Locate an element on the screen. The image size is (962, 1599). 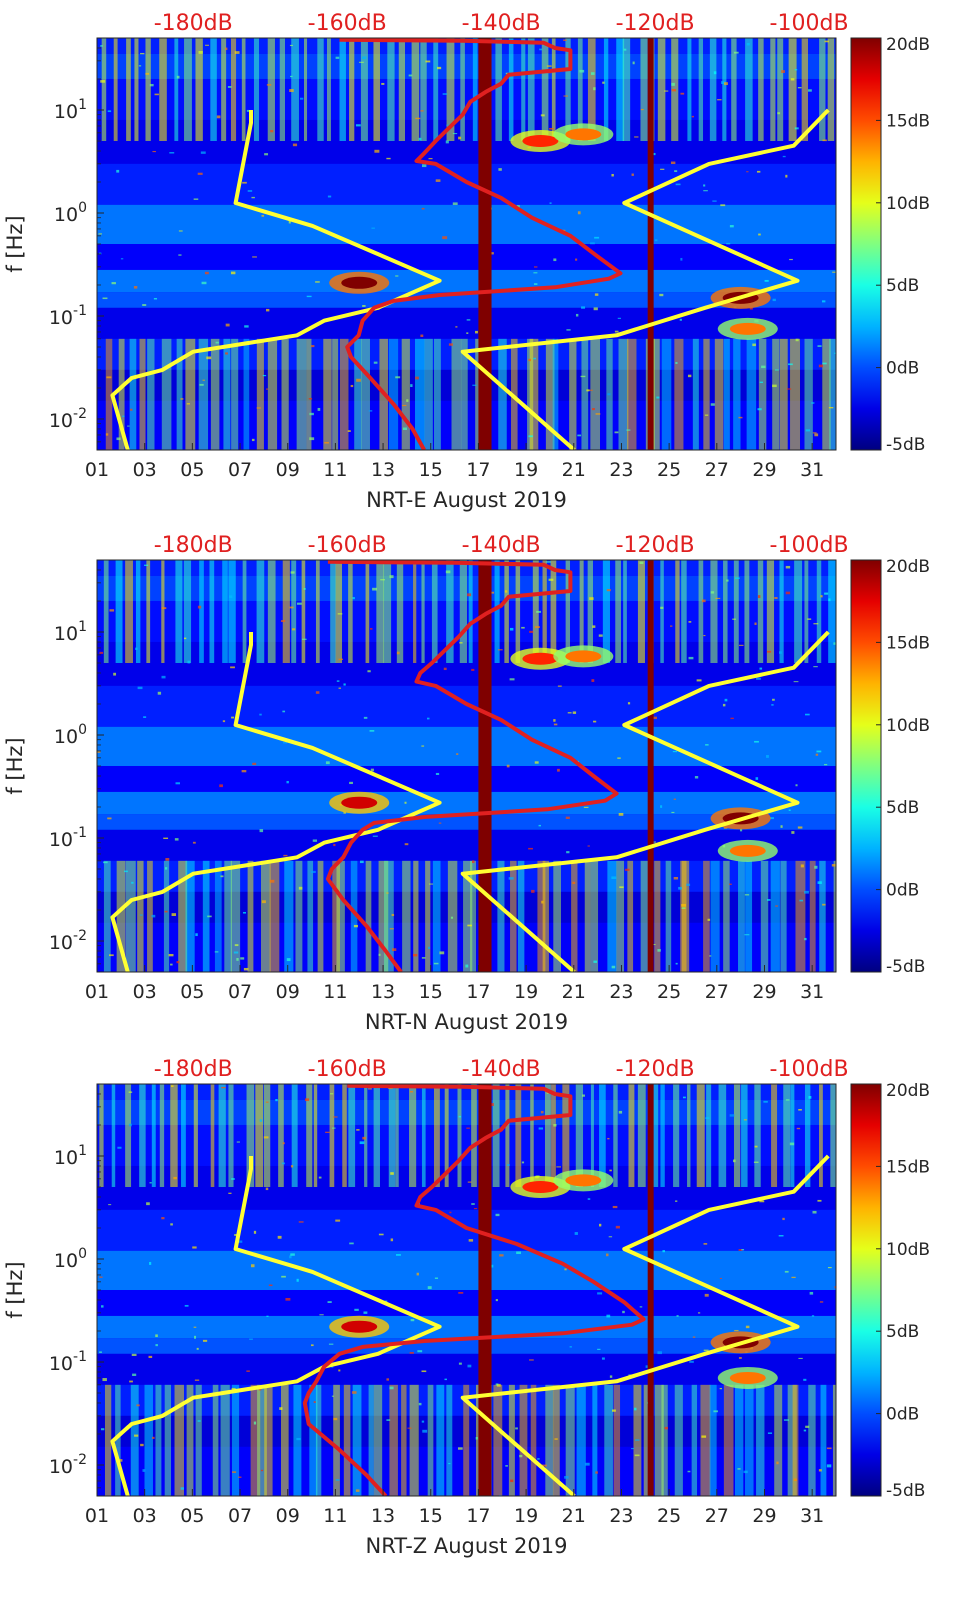
colorbar-label: 15dB is located at coordinates (908, 121).